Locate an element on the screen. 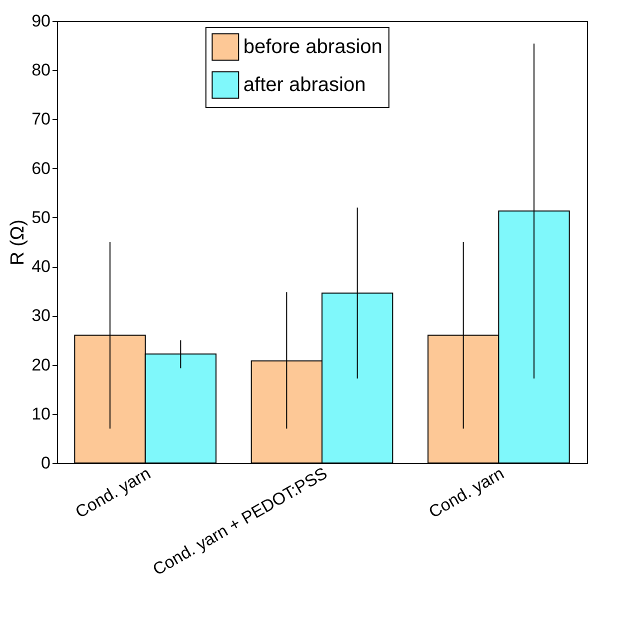 This screenshot has height=635, width=619. y-tick-label: 50 is located at coordinates (41, 217).